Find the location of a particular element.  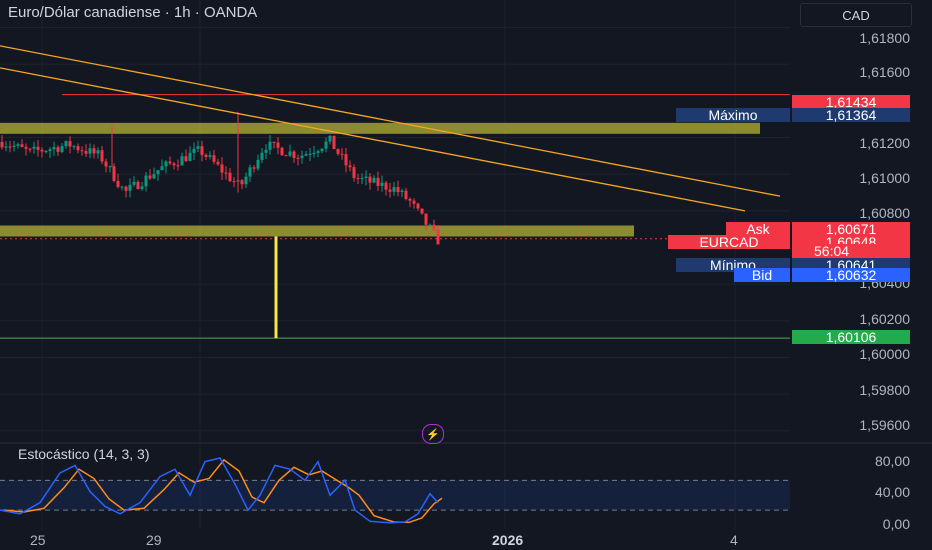

stochastic-d-line is located at coordinates (223, 491).